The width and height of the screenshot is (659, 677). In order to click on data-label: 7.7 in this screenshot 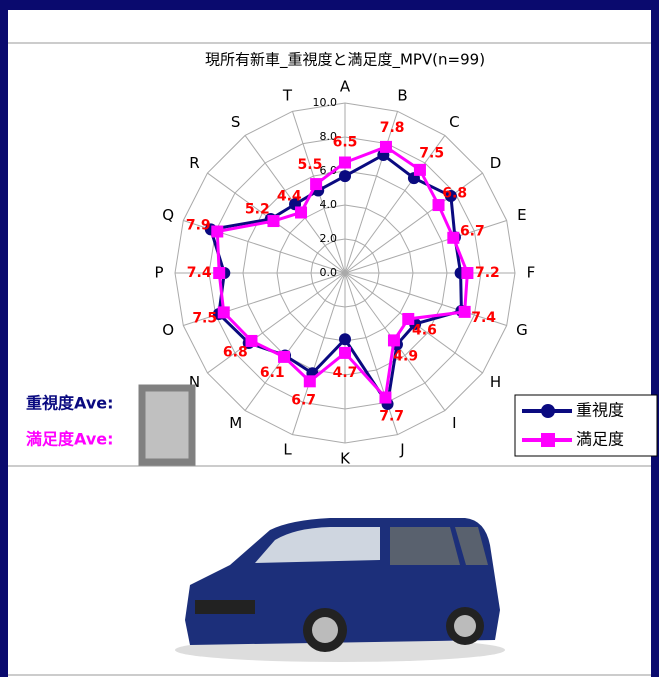, I will do `click(391, 417)`.